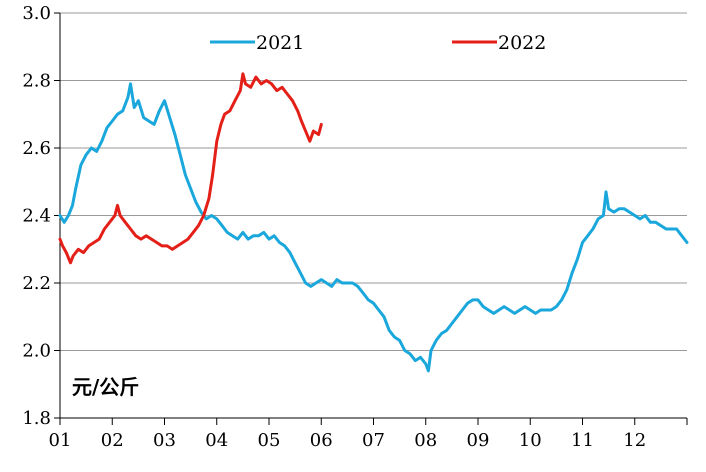 The width and height of the screenshot is (706, 472). What do you see at coordinates (36, 148) in the screenshot?
I see `y-tick-label: 2.6` at bounding box center [36, 148].